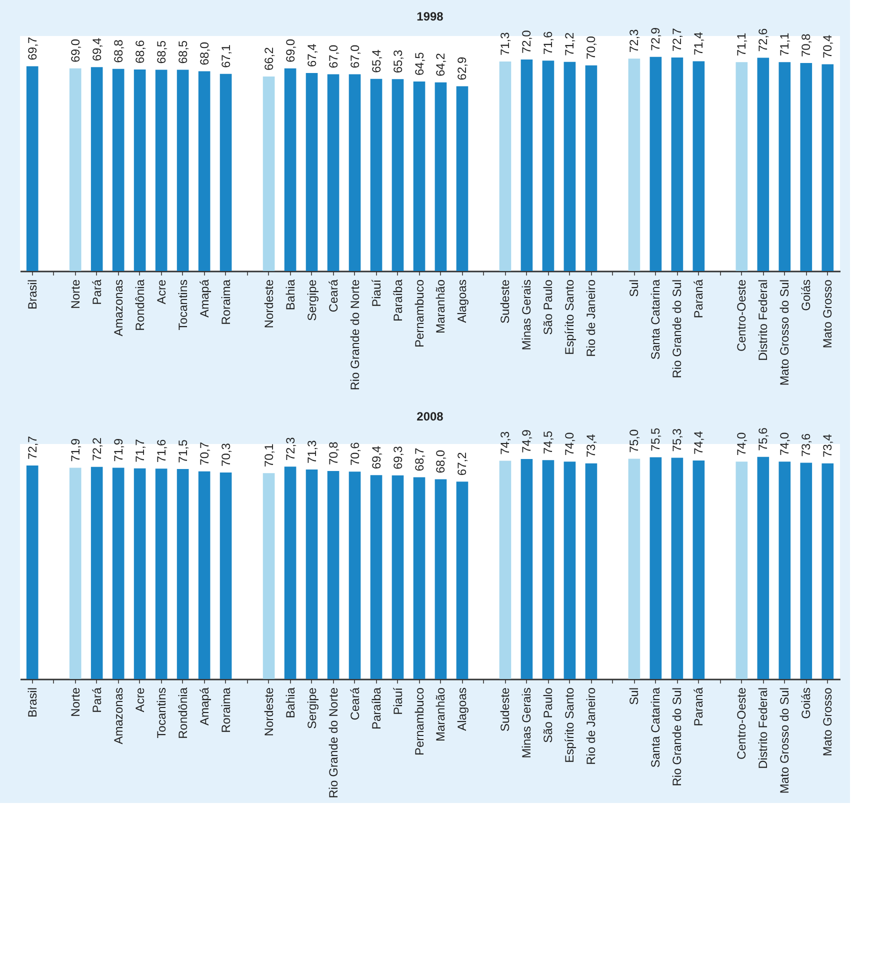 Image resolution: width=884 pixels, height=979 pixels. What do you see at coordinates (655, 319) in the screenshot?
I see `x-tick-label: Santa Catarina` at bounding box center [655, 319].